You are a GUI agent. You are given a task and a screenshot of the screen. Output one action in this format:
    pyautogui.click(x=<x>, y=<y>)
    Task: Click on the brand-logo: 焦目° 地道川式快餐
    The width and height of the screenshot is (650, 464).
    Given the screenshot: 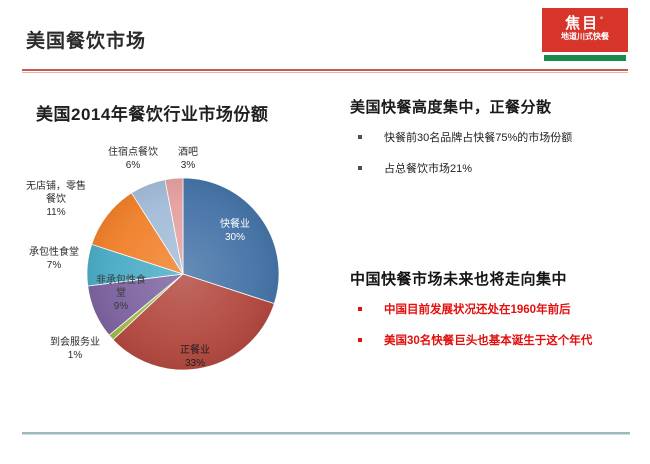 What is the action you would take?
    pyautogui.click(x=585, y=35)
    